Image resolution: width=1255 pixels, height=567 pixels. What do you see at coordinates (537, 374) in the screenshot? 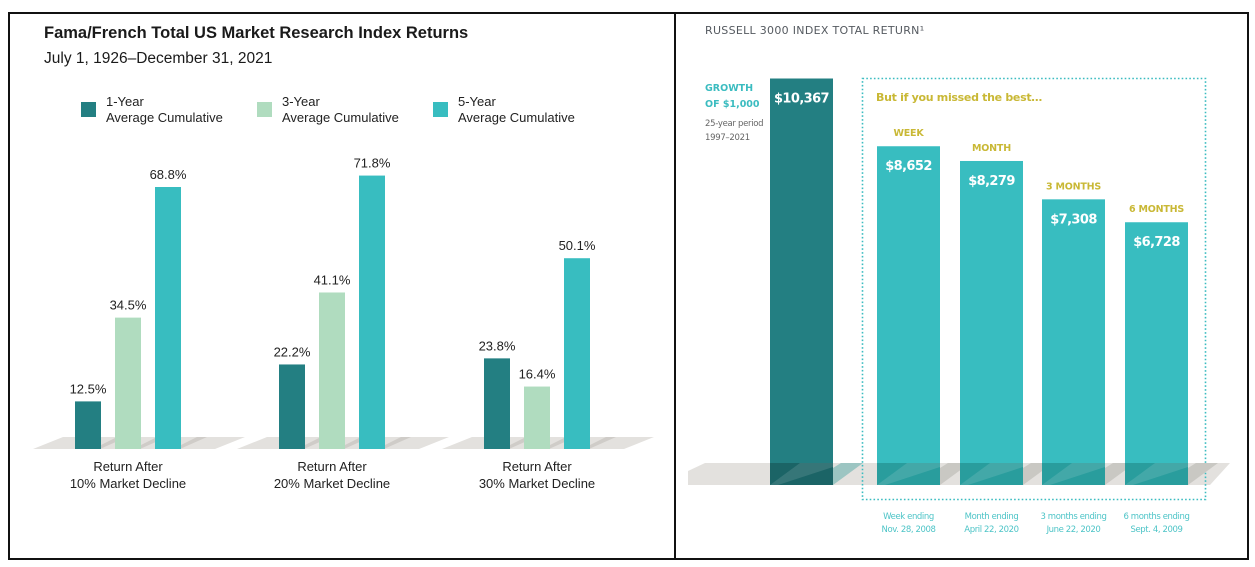
I see `data-label: 16.4%` at bounding box center [537, 374].